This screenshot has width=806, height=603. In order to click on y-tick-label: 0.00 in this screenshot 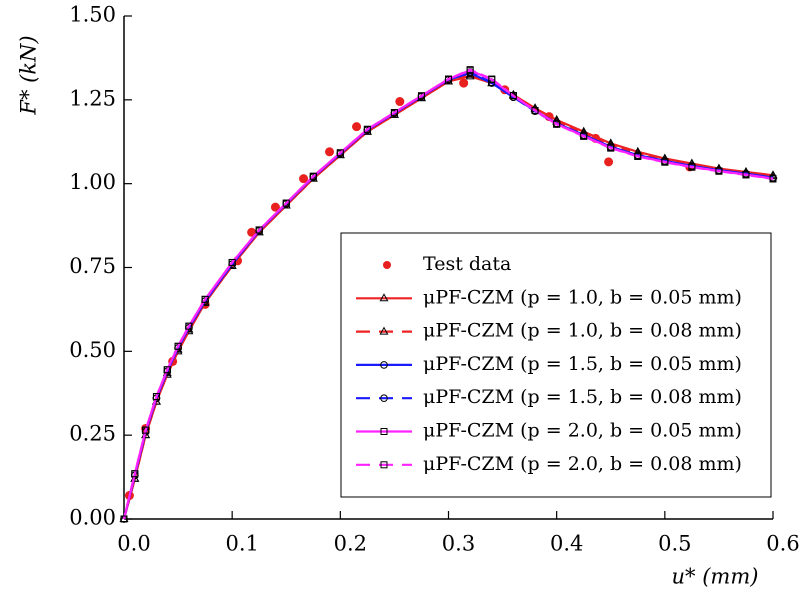, I will do `click(92, 518)`.